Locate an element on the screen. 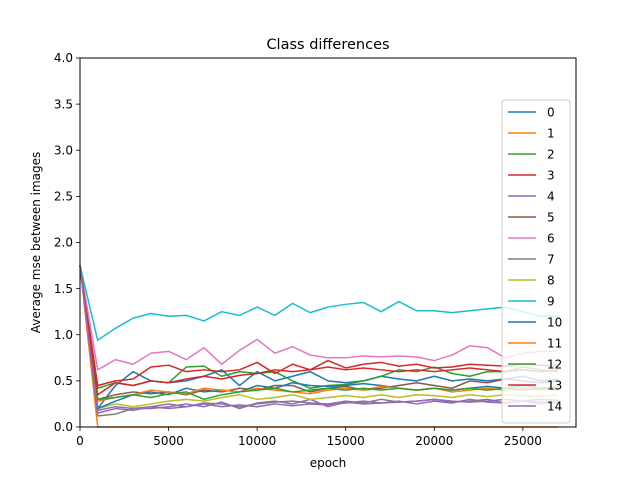 The height and width of the screenshot is (484, 640). y-tick-label: 1.0 is located at coordinates (63, 335).